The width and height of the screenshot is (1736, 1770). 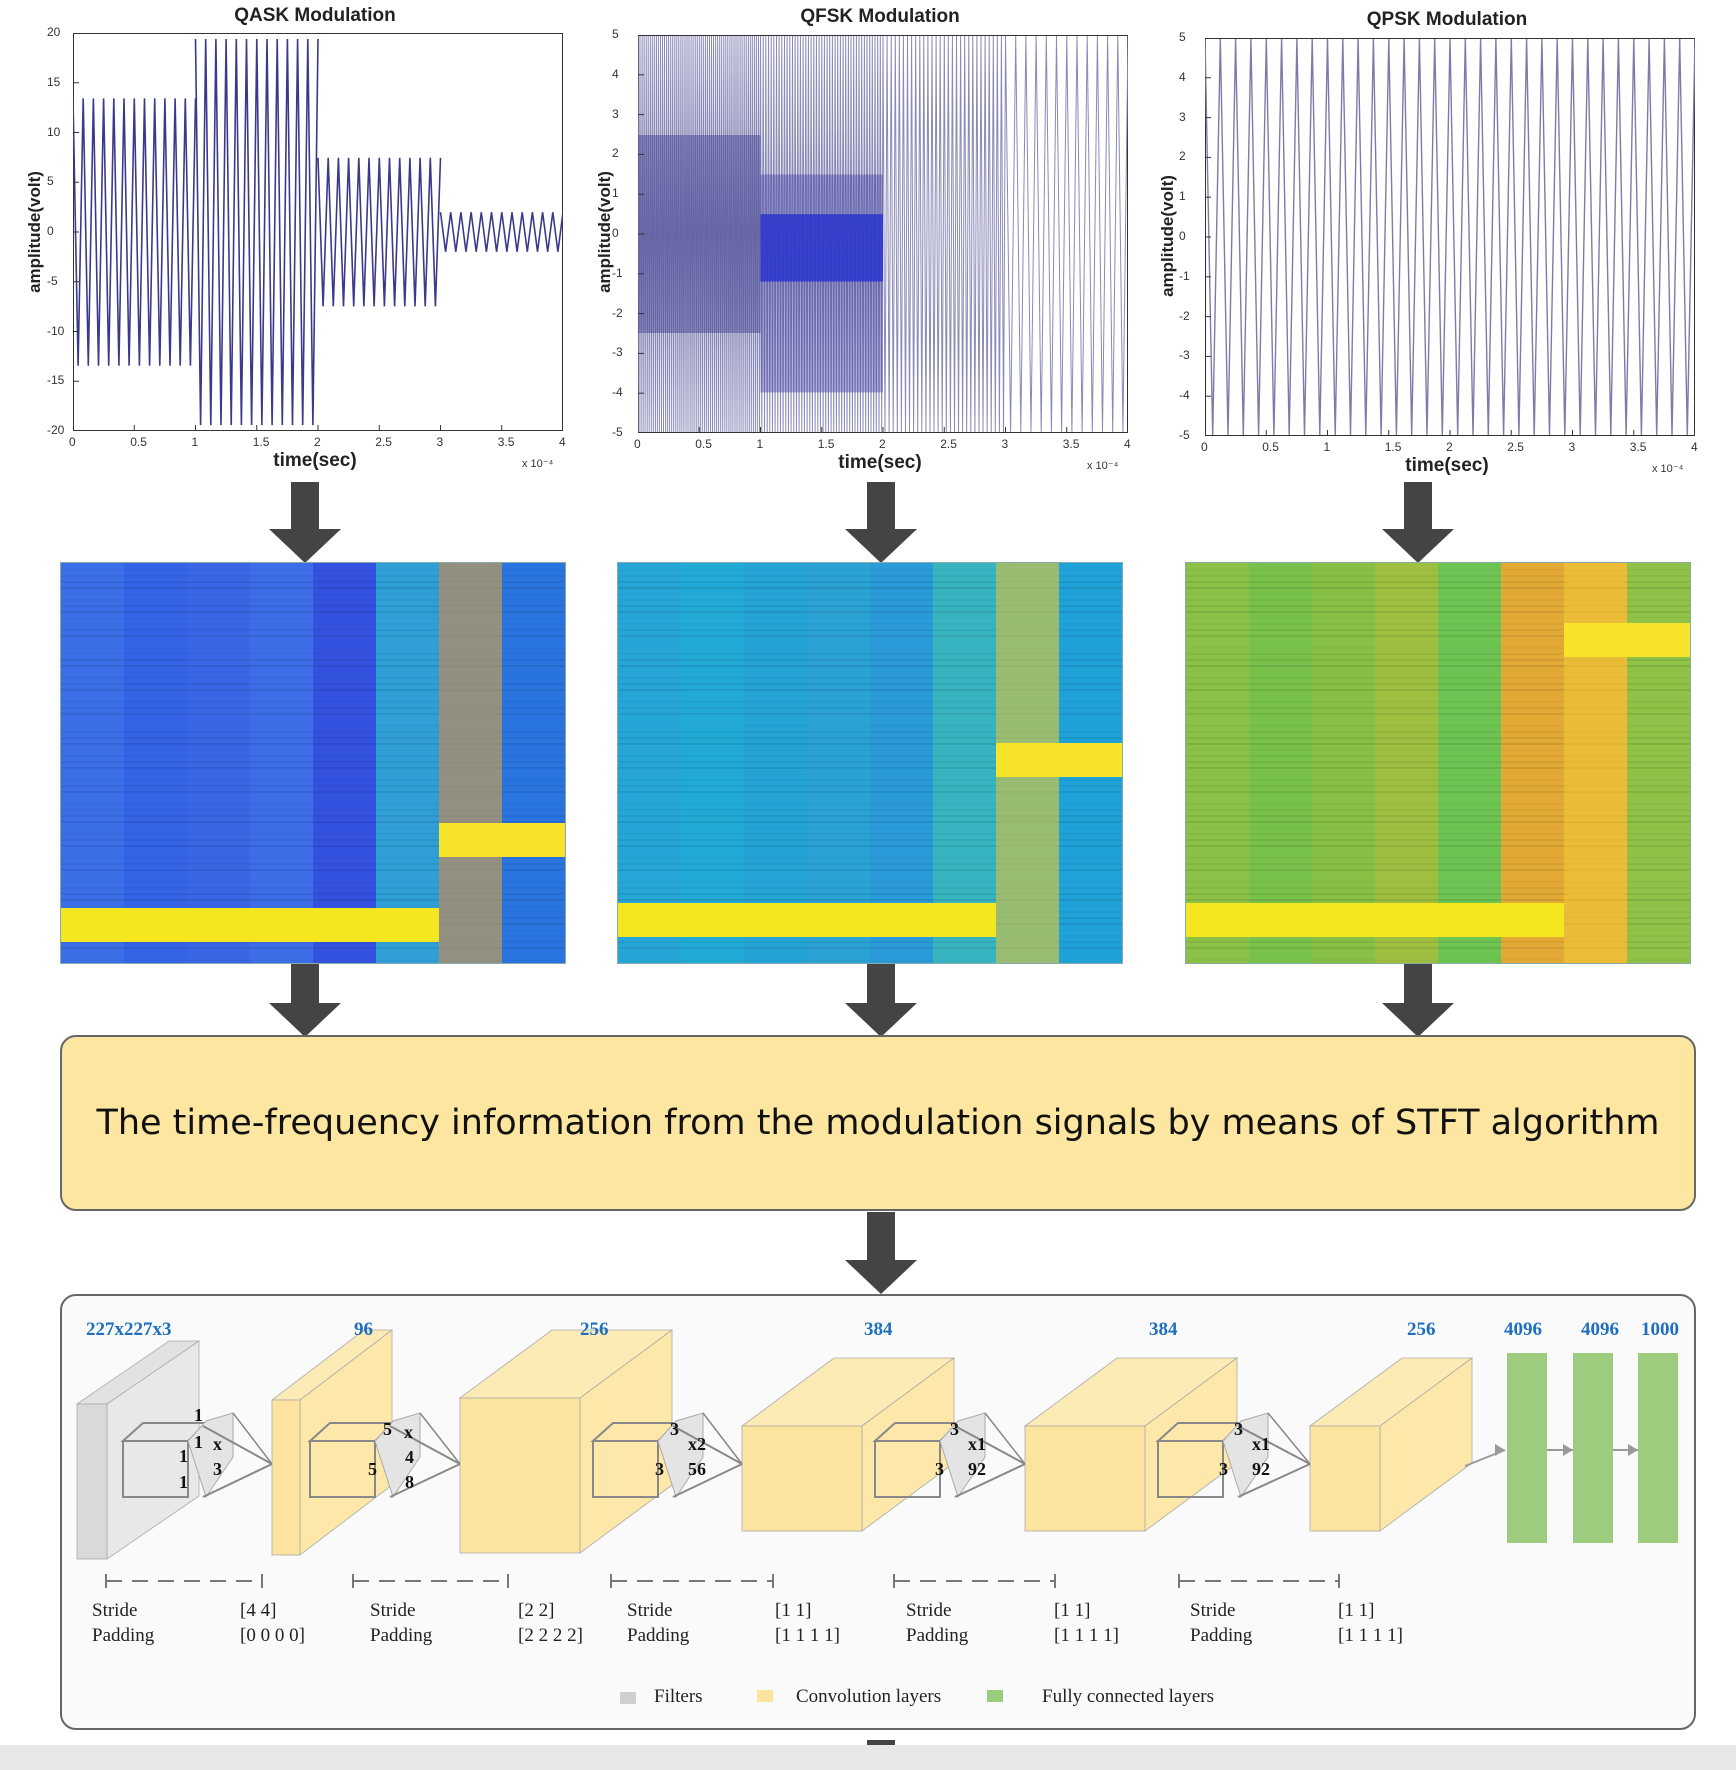 I want to click on x-tick-label: 4, so click(x=562, y=442).